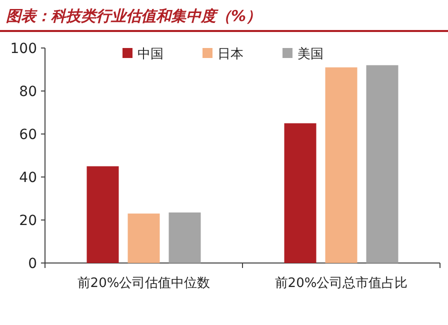 This screenshot has width=448, height=325. What do you see at coordinates (23, 49) in the screenshot?
I see `y-tick-label: 100` at bounding box center [23, 49].